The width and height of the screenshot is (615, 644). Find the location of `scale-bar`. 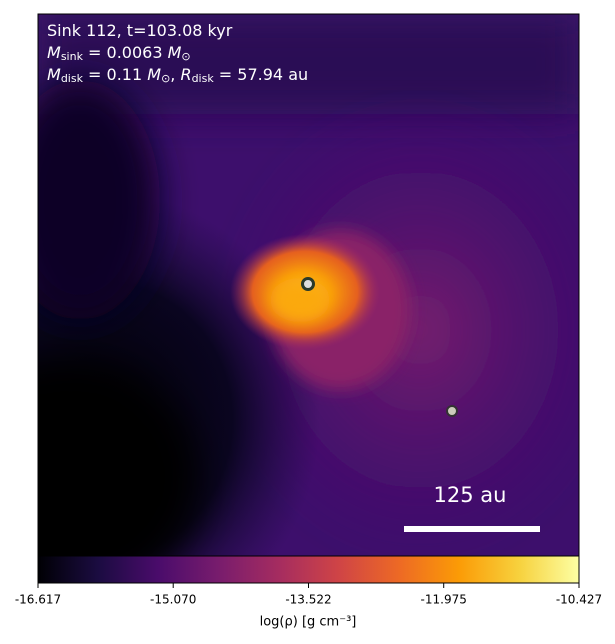

scale-bar is located at coordinates (472, 529).